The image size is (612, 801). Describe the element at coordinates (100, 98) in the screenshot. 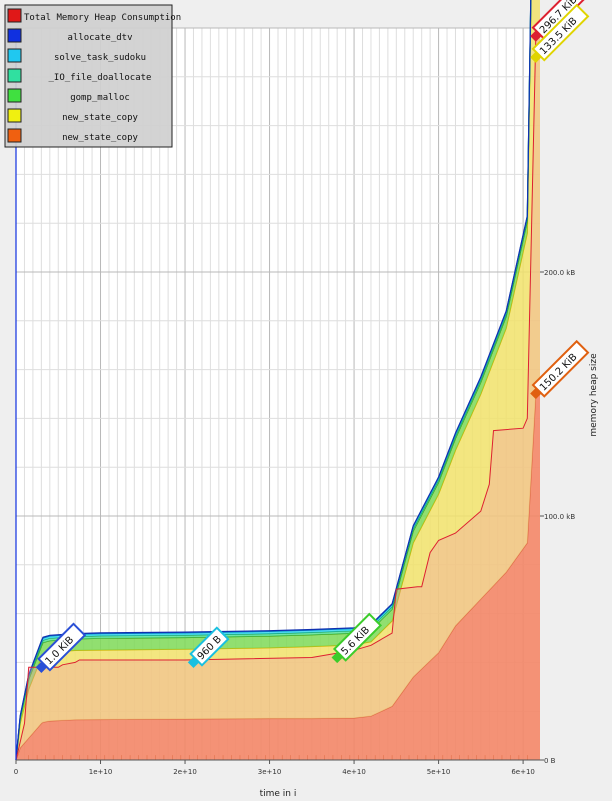

I see `legend-label: gomp_malloc` at that location.